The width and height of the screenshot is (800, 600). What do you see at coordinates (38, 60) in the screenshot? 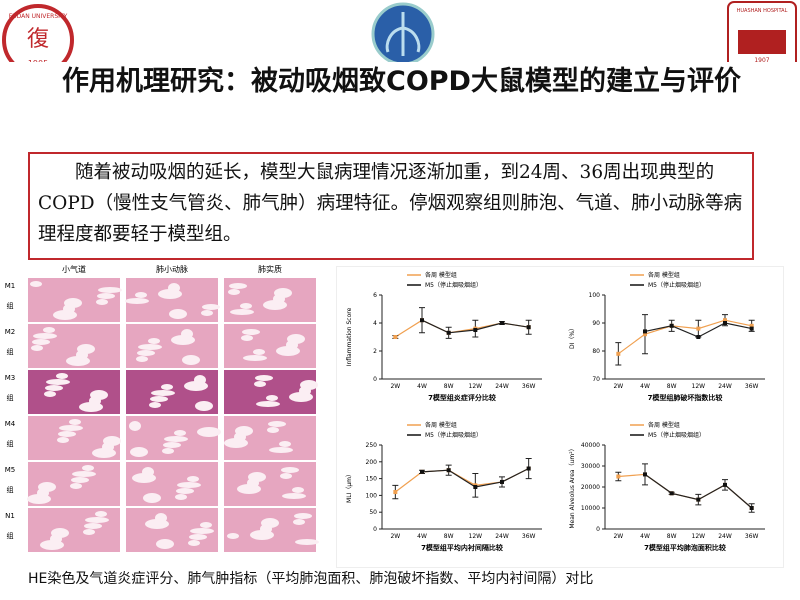
I see `logo-year: 1905` at bounding box center [38, 60].